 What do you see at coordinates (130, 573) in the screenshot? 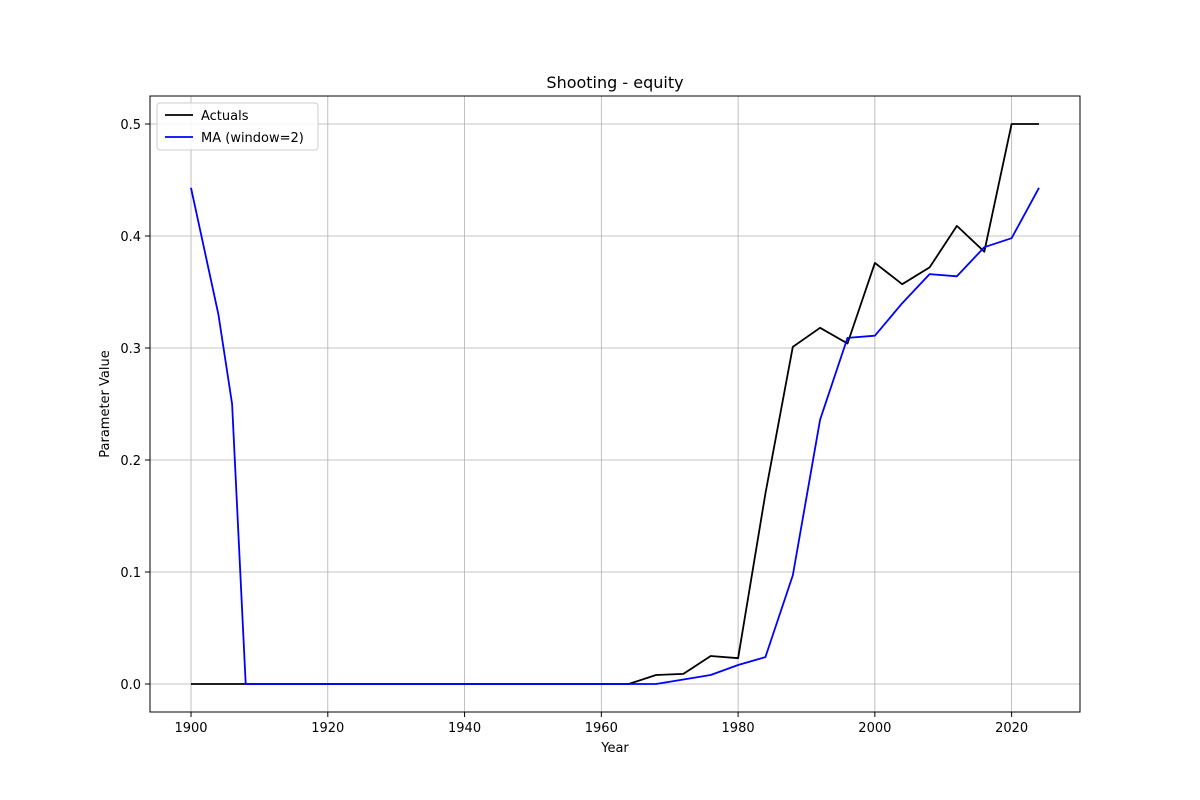
I see `y-tick-label: 0.1` at bounding box center [130, 573].